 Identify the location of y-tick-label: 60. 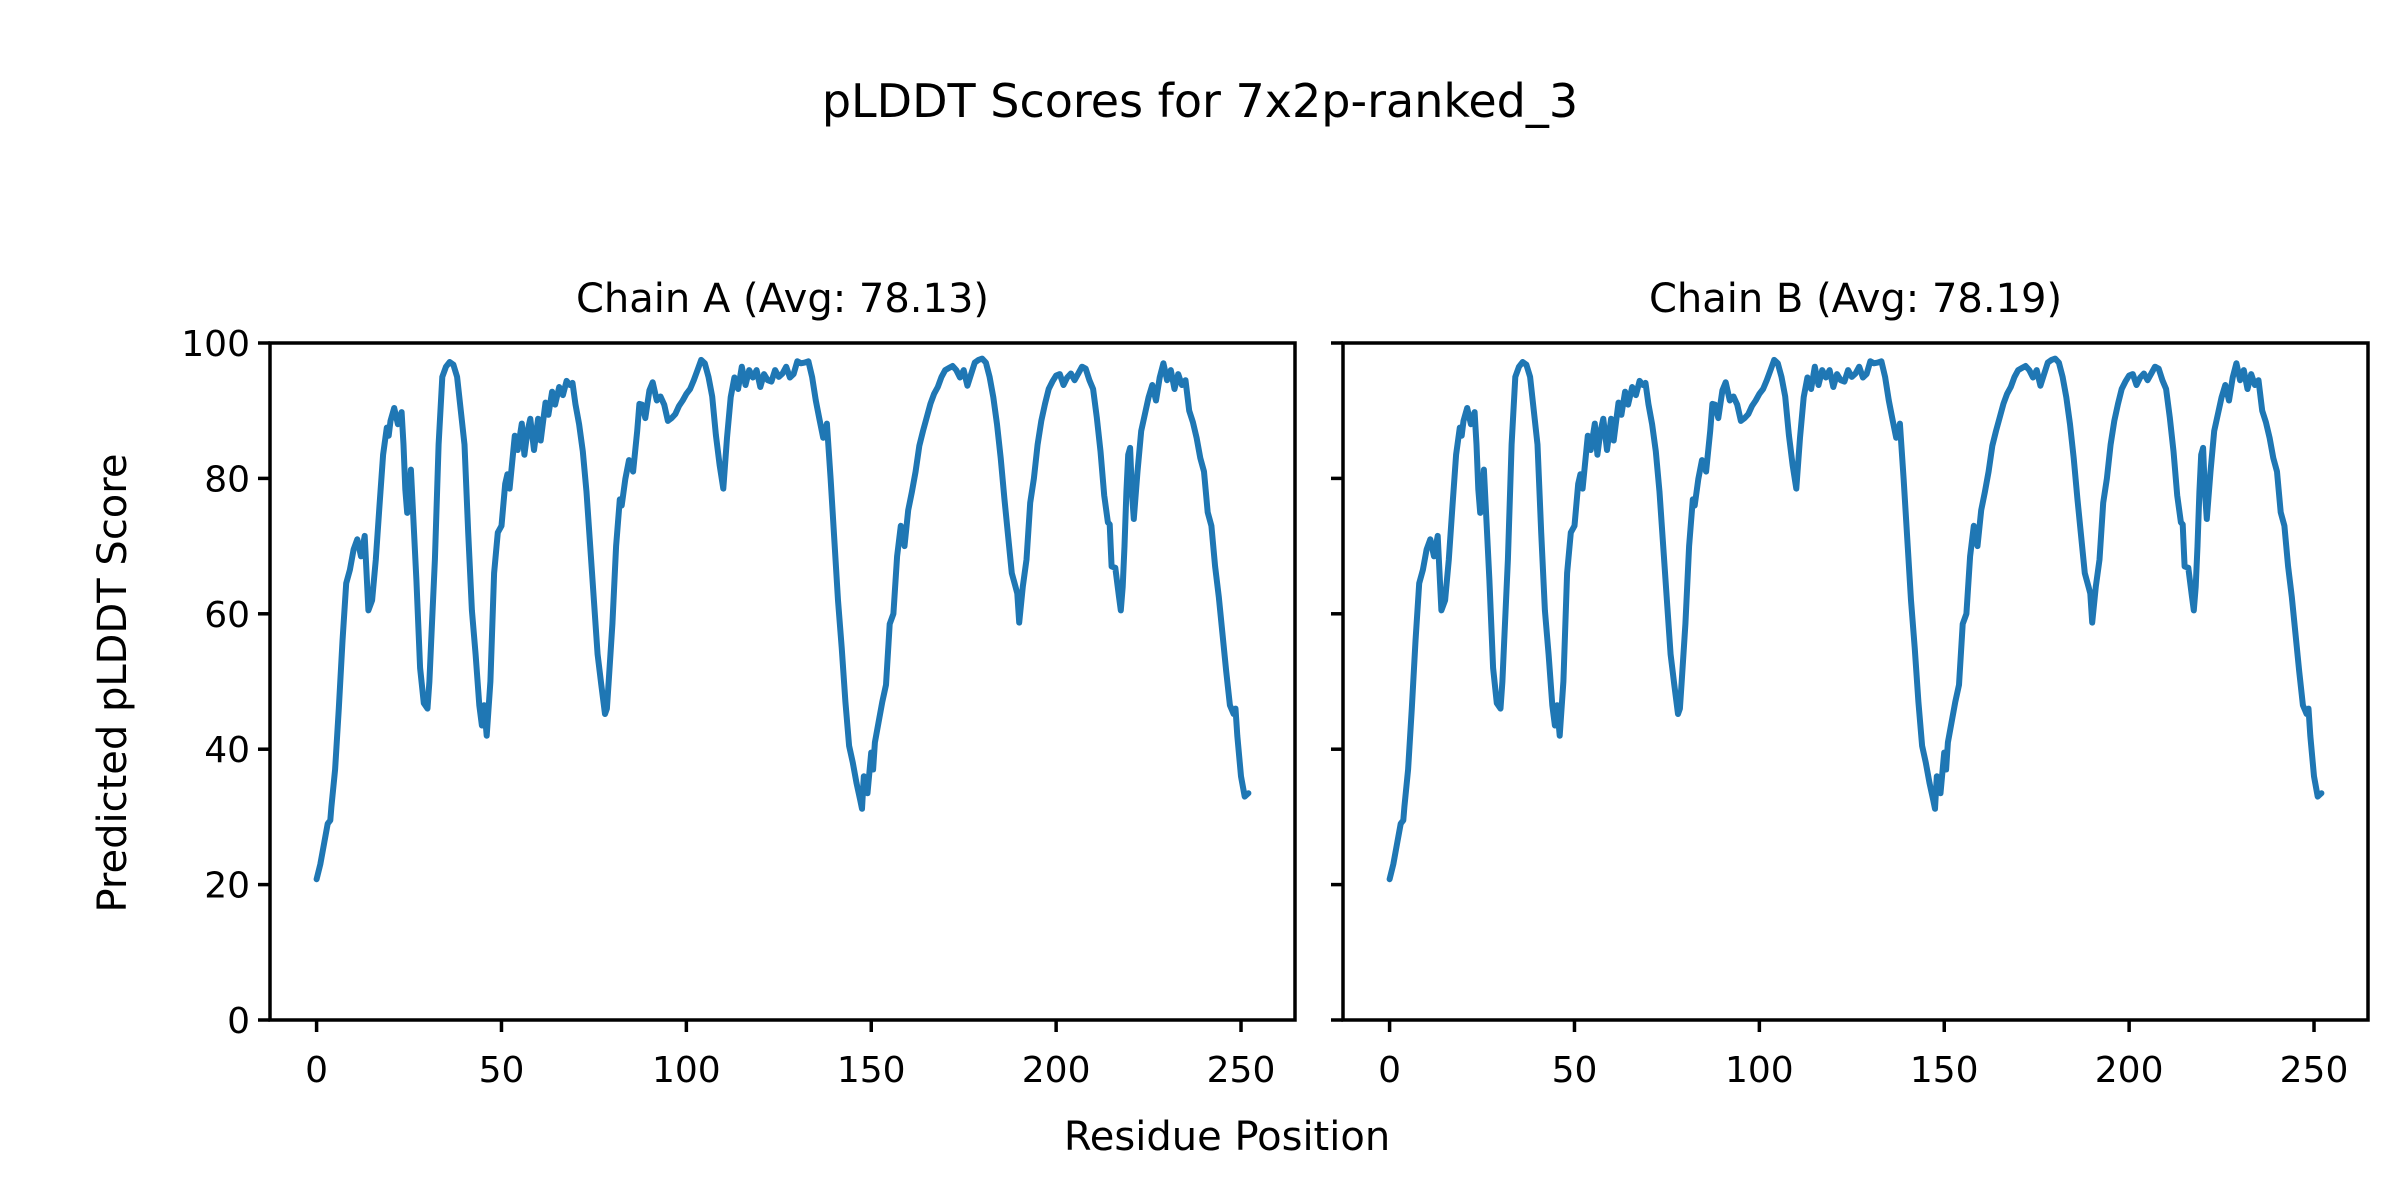
(227, 615).